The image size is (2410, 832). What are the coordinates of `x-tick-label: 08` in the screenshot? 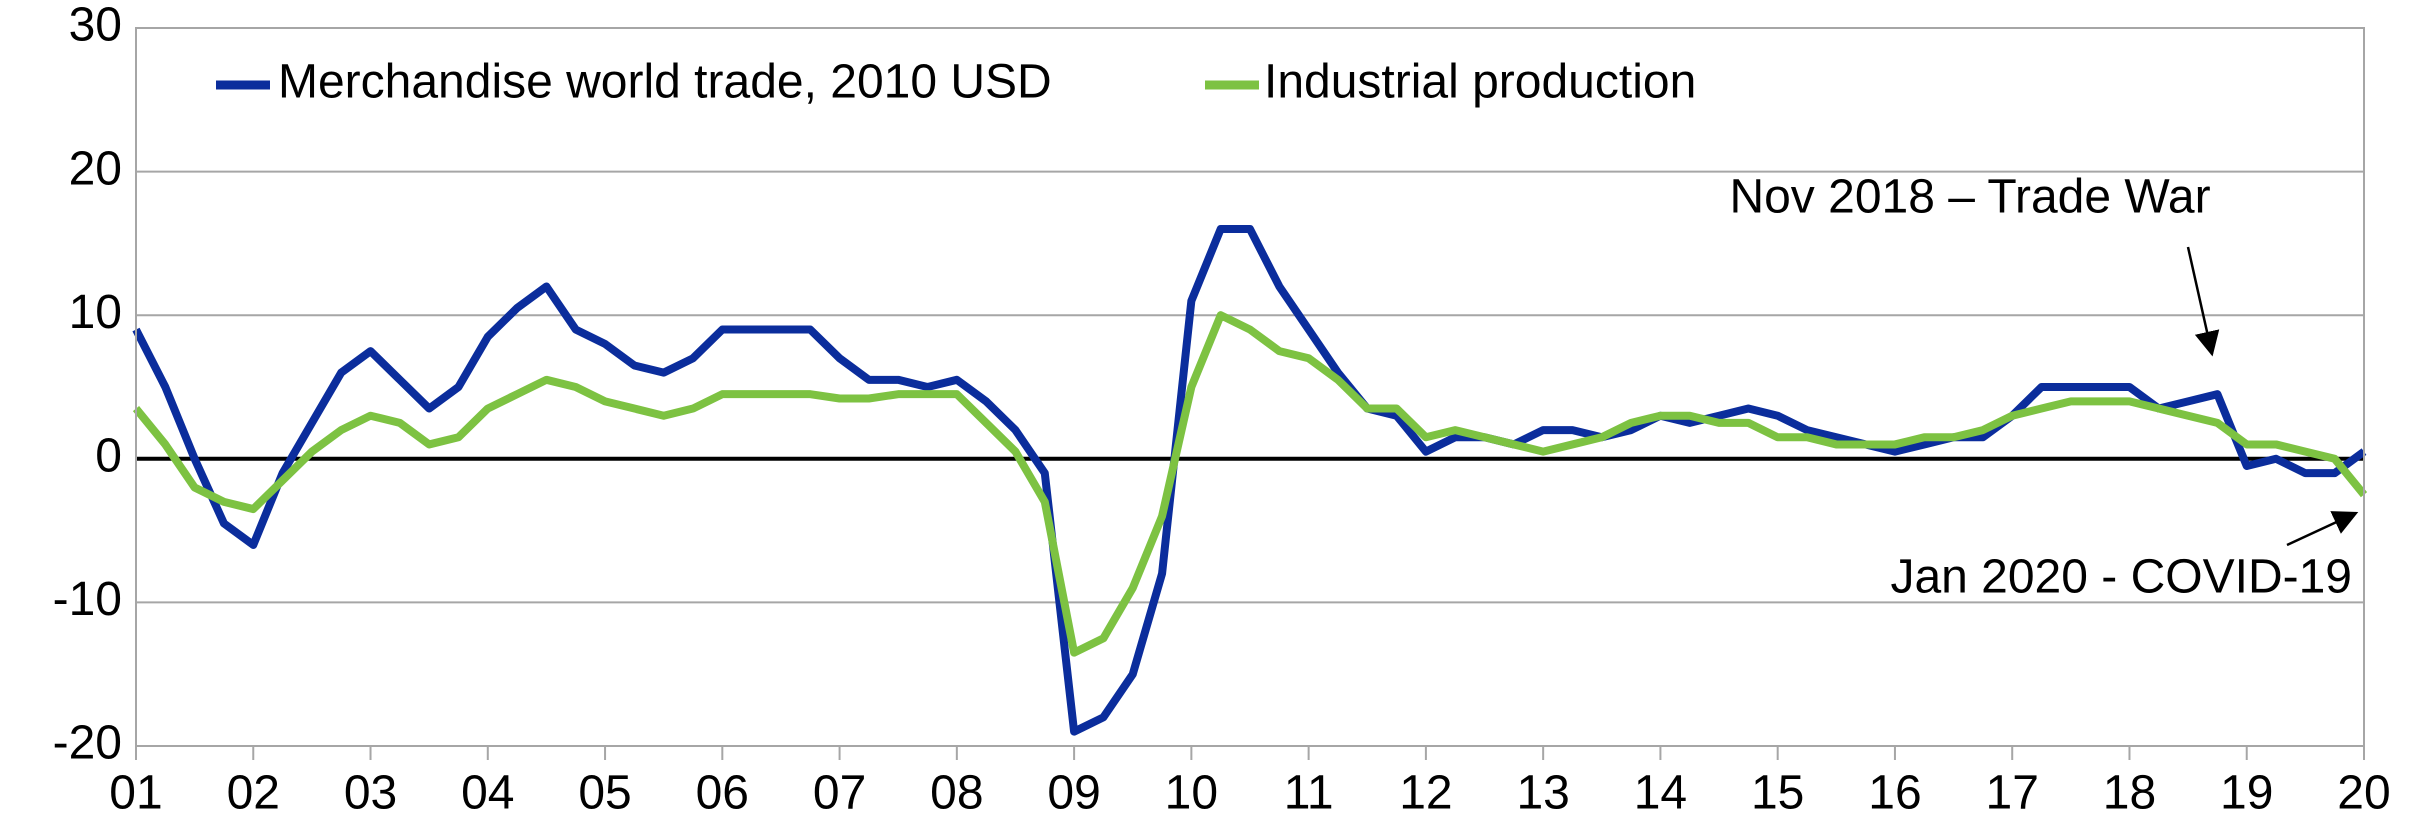 It's located at (956, 793).